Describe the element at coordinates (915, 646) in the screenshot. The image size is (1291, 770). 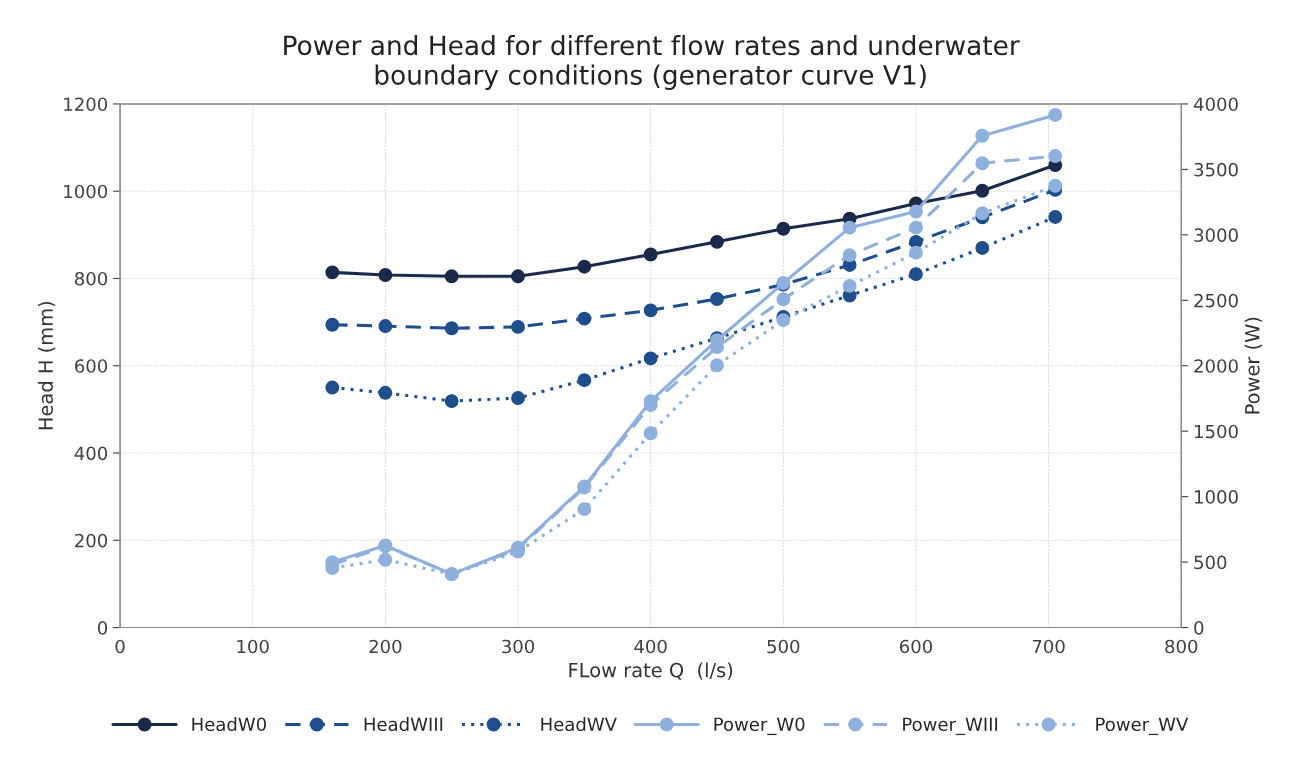
I see `x-tick-label: 600` at that location.